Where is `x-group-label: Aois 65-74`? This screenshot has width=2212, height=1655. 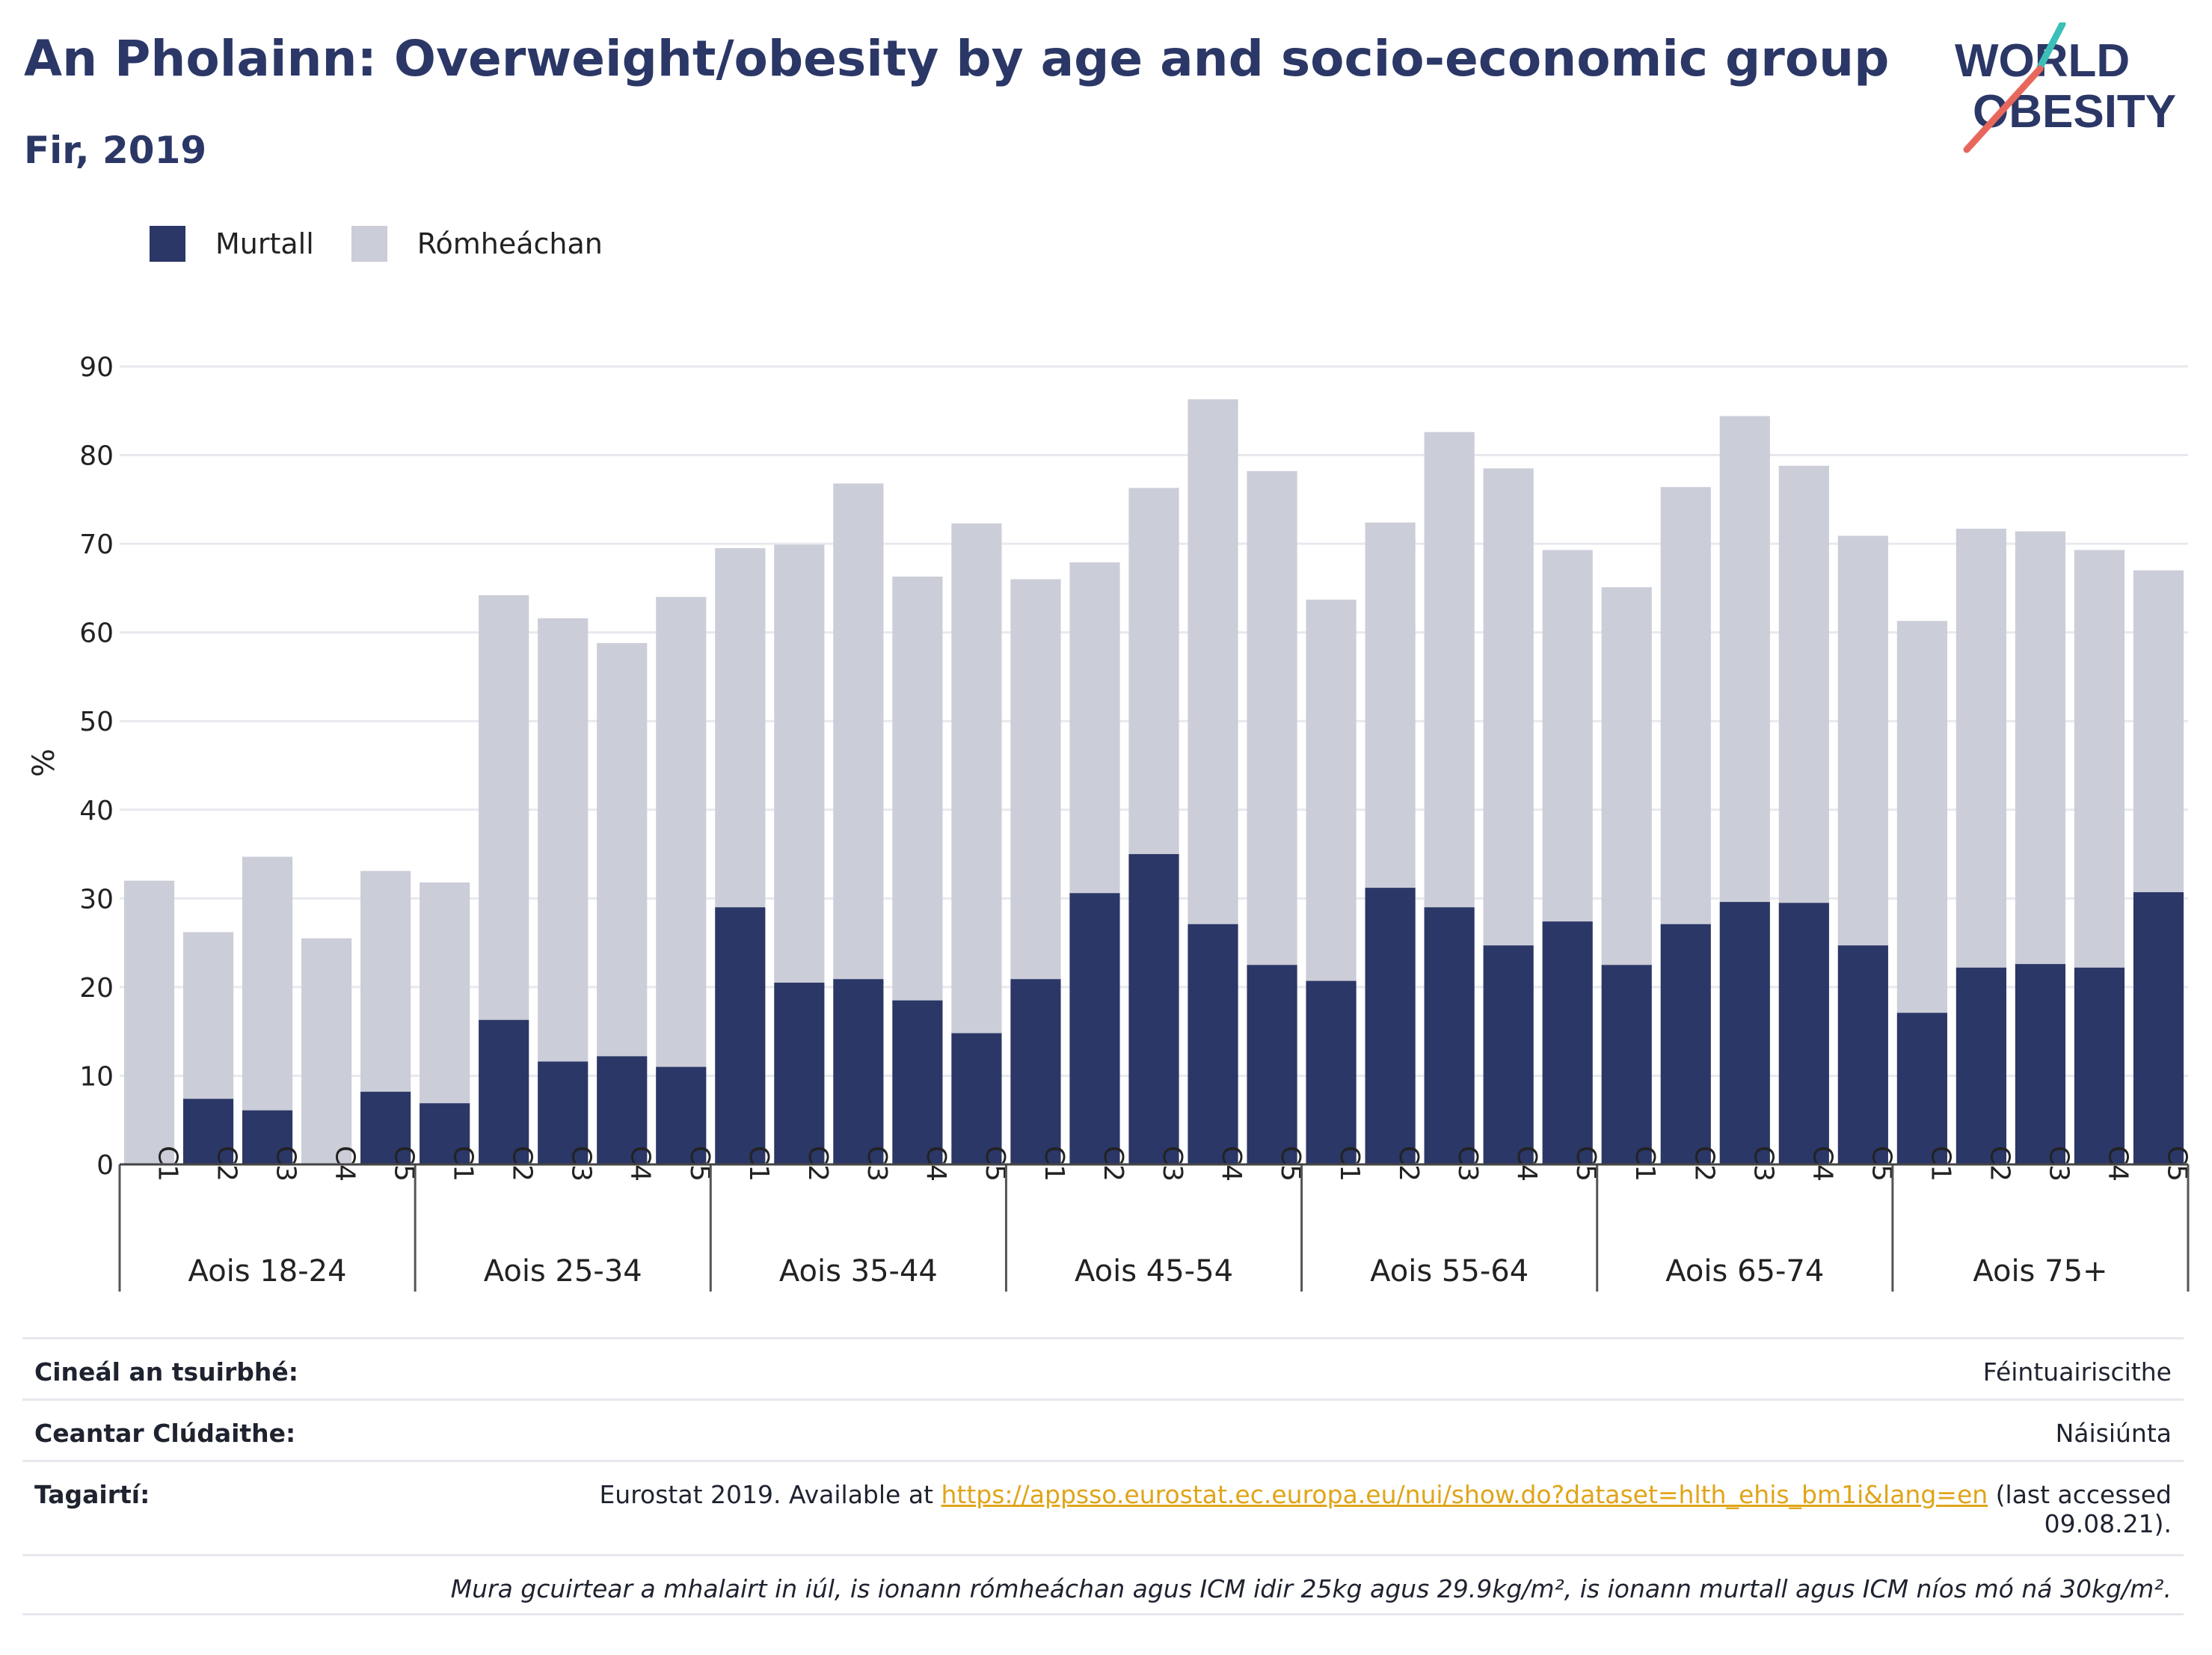 x-group-label: Aois 65-74 is located at coordinates (1745, 1271).